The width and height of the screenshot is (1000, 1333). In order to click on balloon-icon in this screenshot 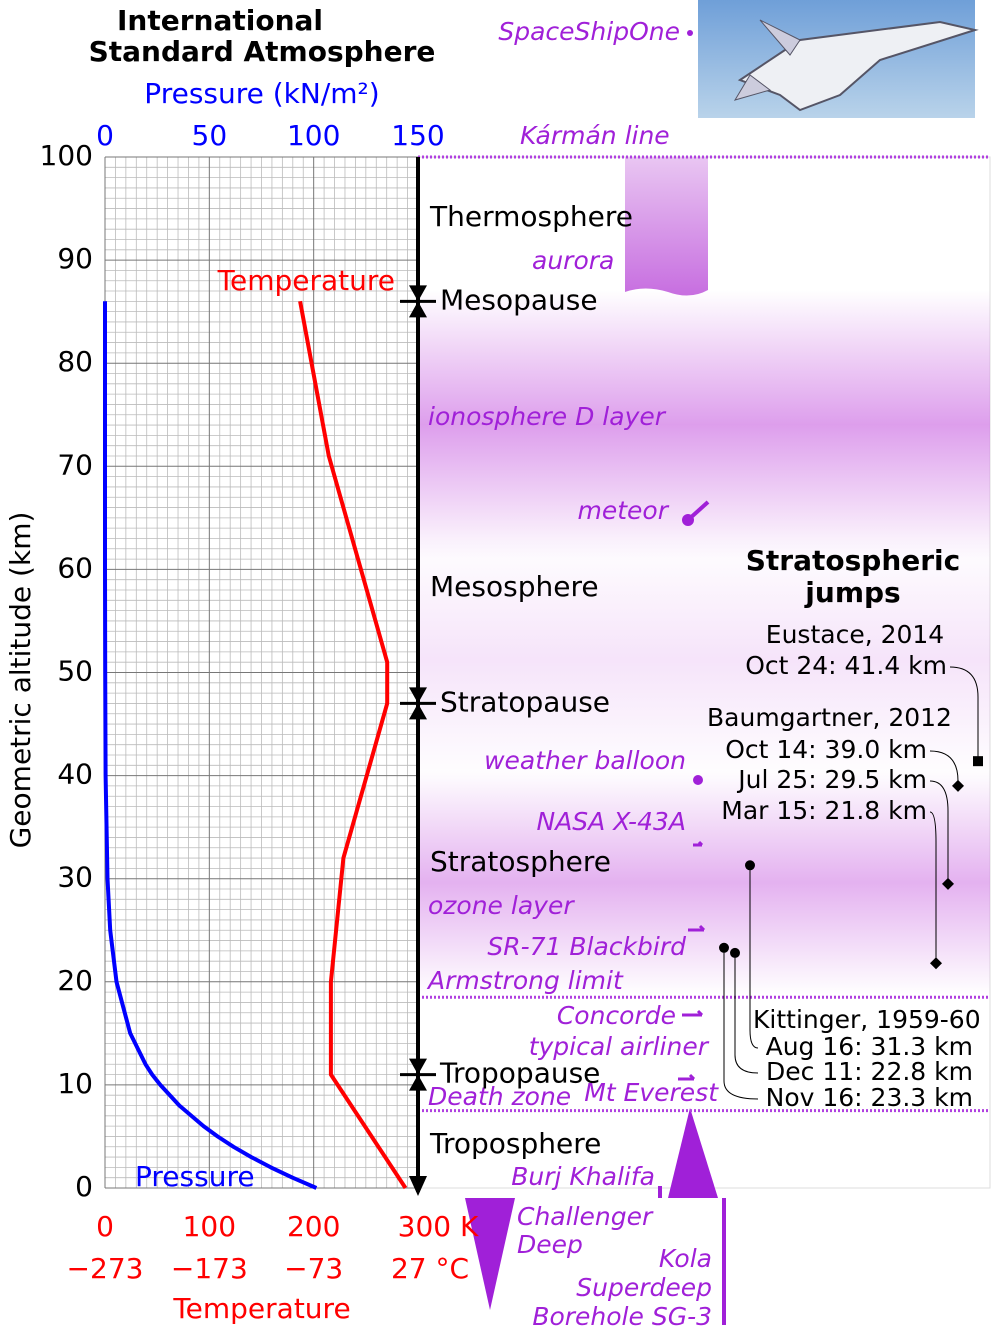, I will do `click(698, 780)`.